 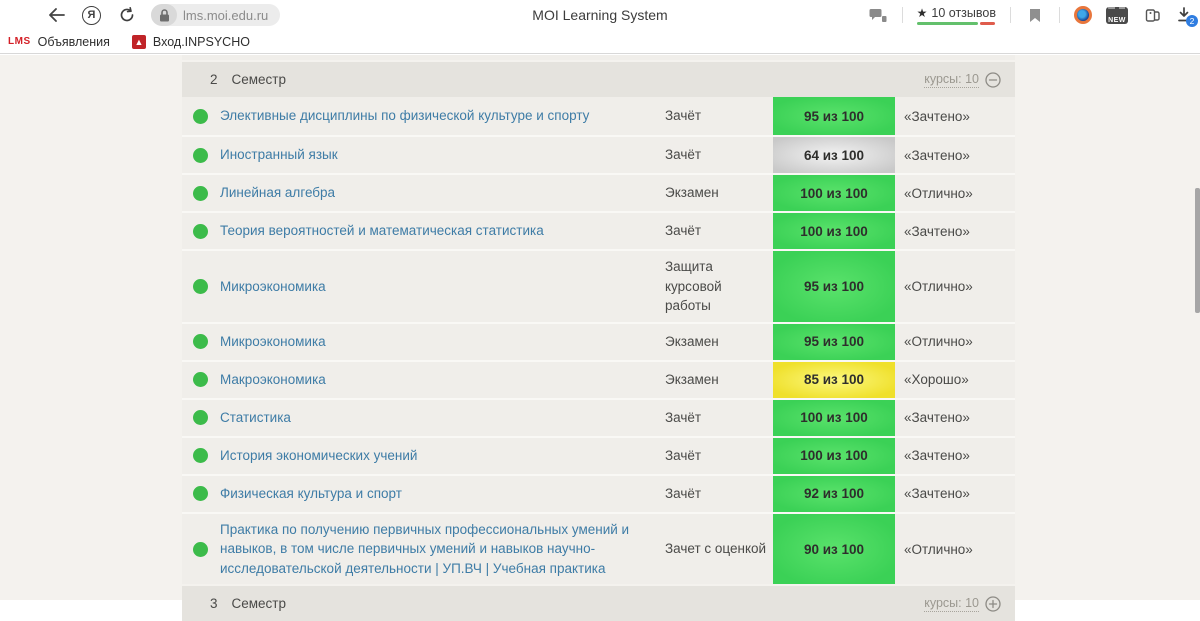 What do you see at coordinates (1117, 15) in the screenshot?
I see `extension-new-icon: NEW` at bounding box center [1117, 15].